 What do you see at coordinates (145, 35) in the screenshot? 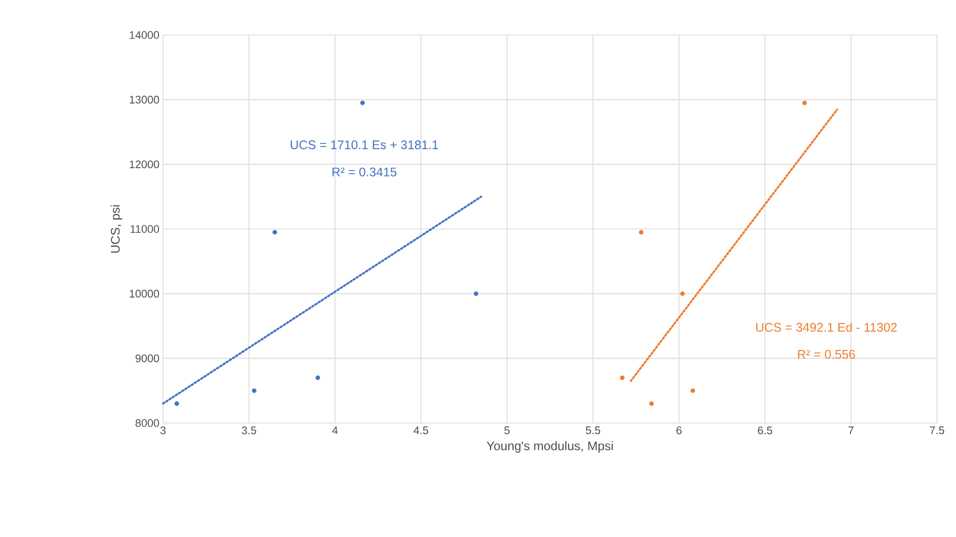
I see `y-tick-label: 14000` at bounding box center [145, 35].